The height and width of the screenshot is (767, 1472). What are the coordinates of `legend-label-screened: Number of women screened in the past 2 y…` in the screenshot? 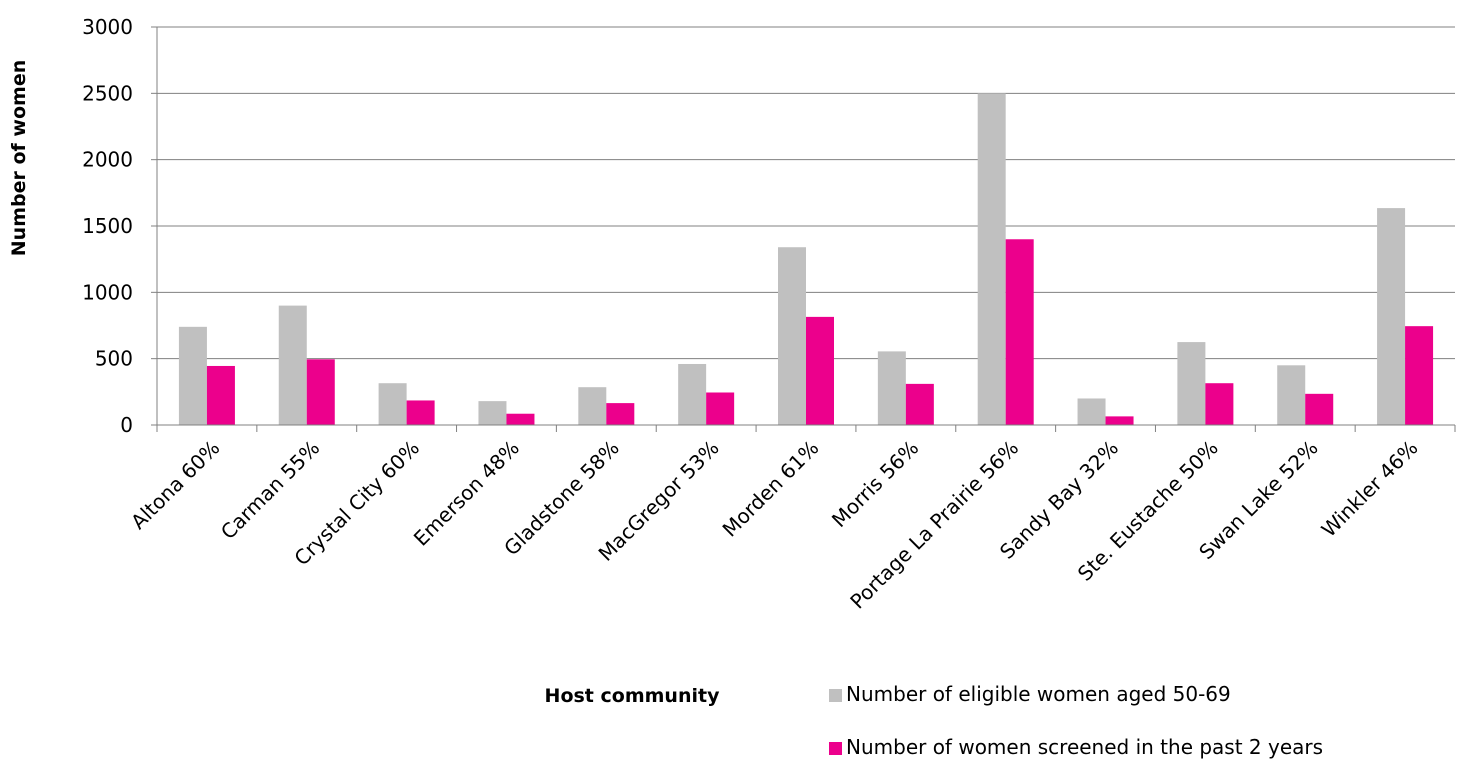 It's located at (1084, 747).